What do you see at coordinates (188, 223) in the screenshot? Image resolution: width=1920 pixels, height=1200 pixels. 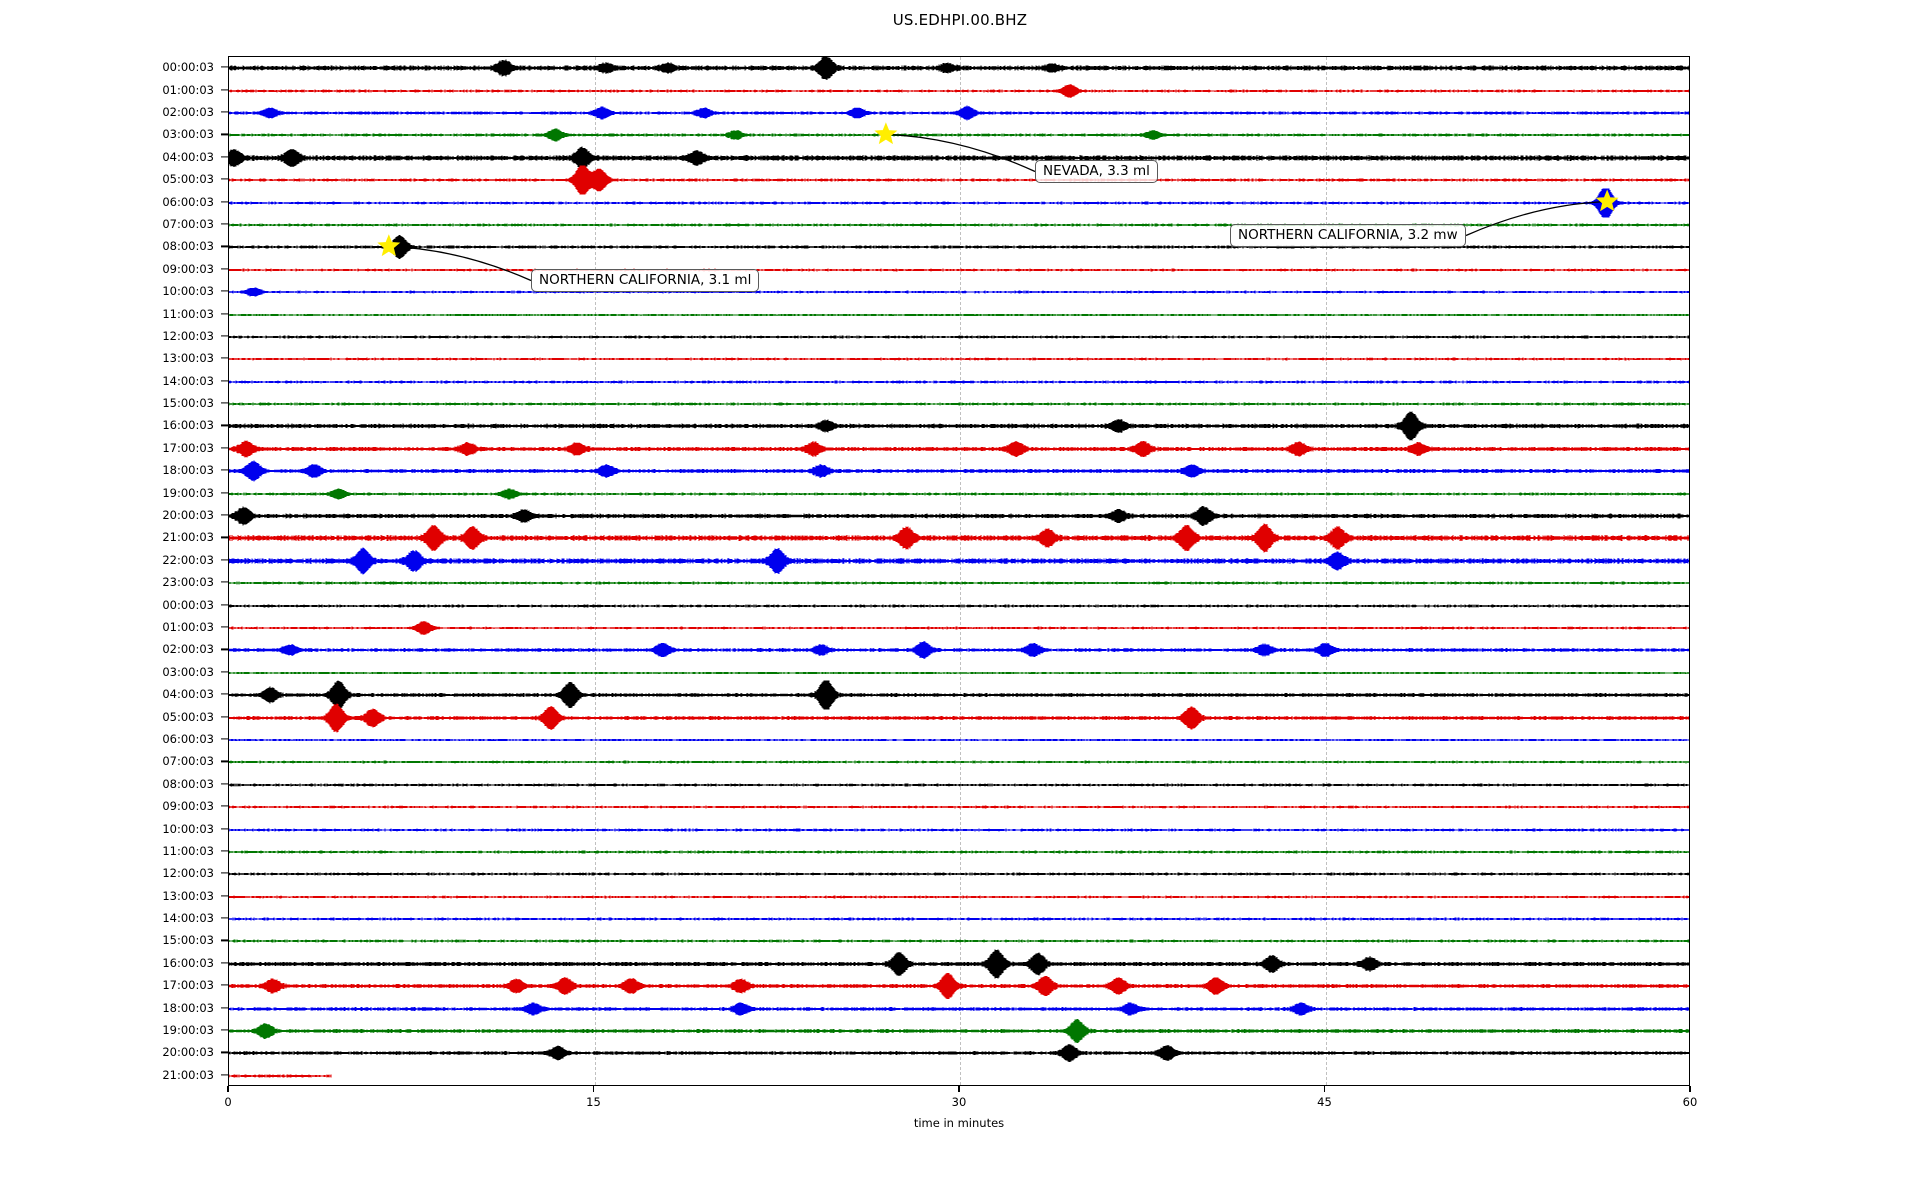 I see `y-axis-tick-label: 07:00:03` at bounding box center [188, 223].